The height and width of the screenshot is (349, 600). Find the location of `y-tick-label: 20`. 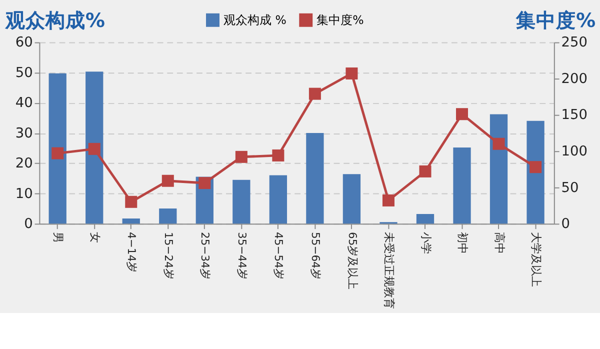

y-tick-label: 20 is located at coordinates (24, 164).